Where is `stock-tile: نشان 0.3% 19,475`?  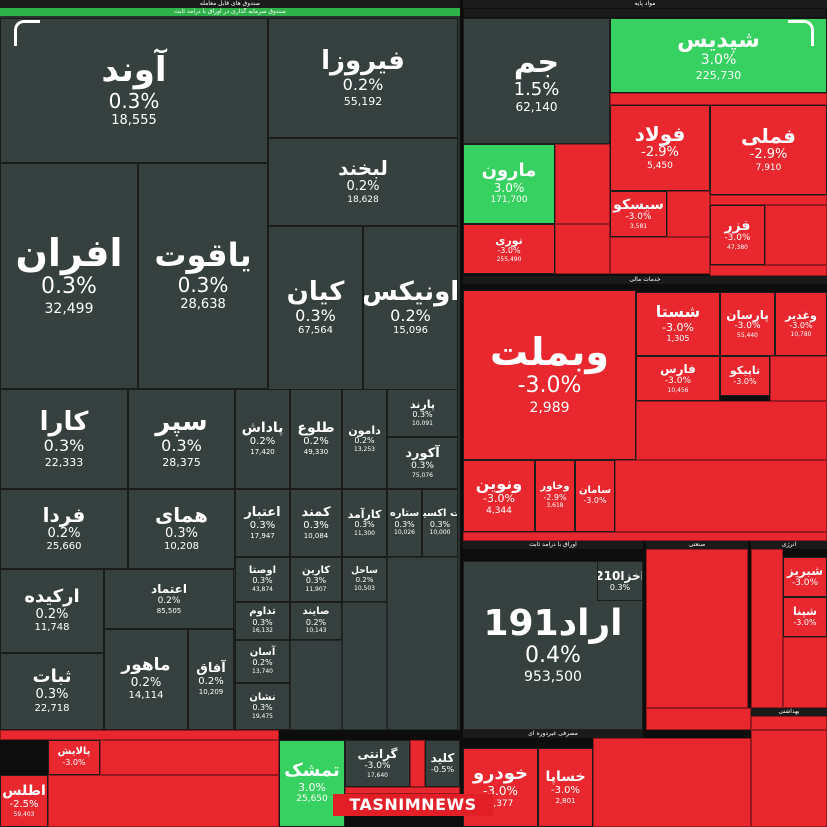
stock-tile: نشان 0.3% 19,475 is located at coordinates (262, 706).